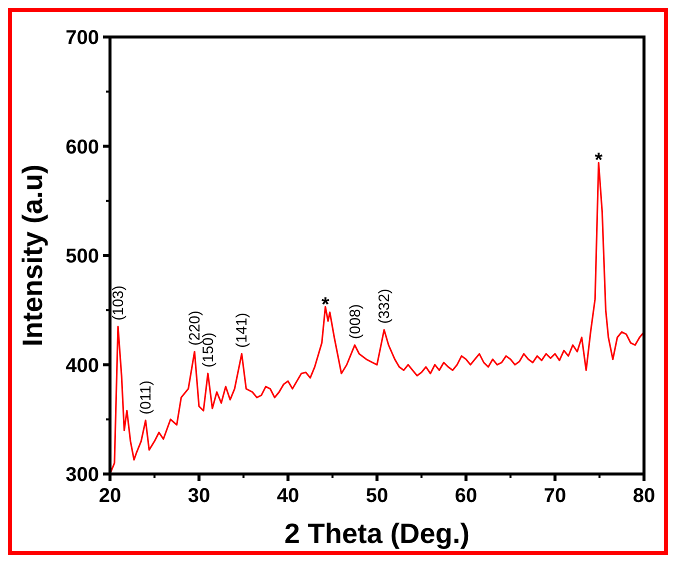 The height and width of the screenshot is (563, 676). I want to click on y-tick-label: 400, so click(82, 365).